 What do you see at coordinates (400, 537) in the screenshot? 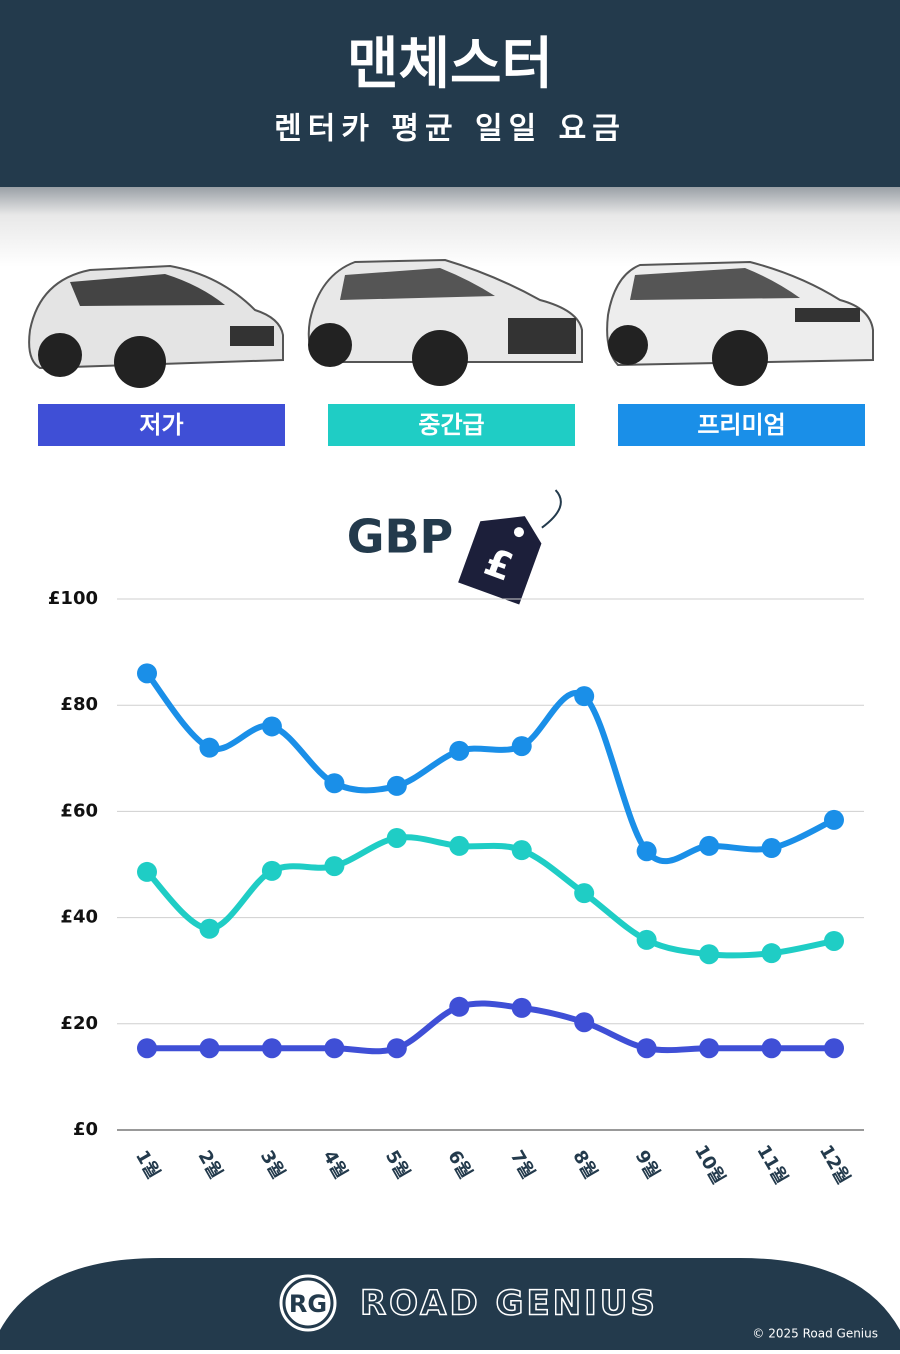
I see `unit-label: GBP` at bounding box center [400, 537].